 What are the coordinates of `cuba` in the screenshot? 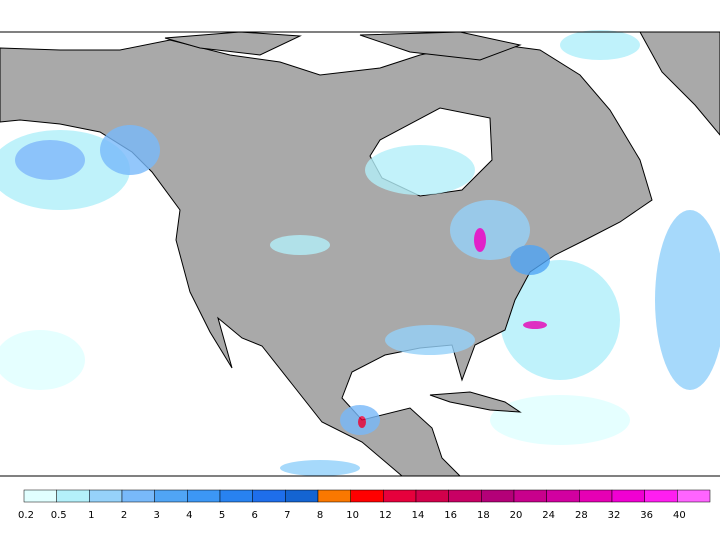 It's located at (475, 402).